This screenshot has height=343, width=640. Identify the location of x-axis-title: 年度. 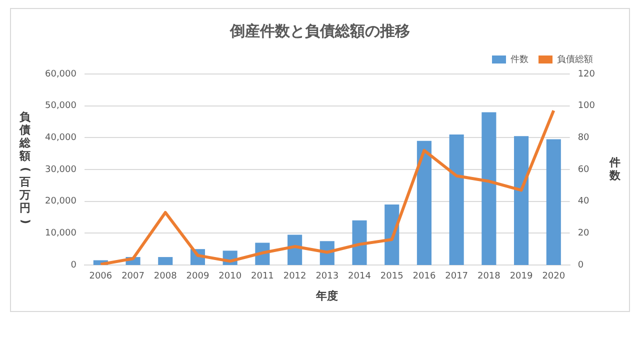
(326, 295).